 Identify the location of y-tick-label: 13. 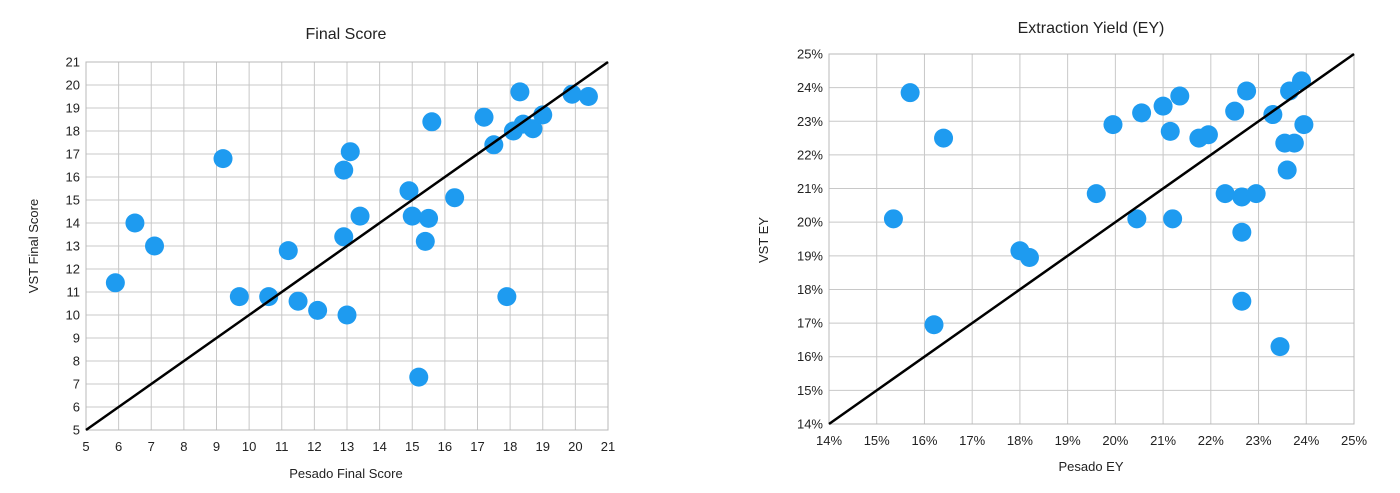
(73, 246).